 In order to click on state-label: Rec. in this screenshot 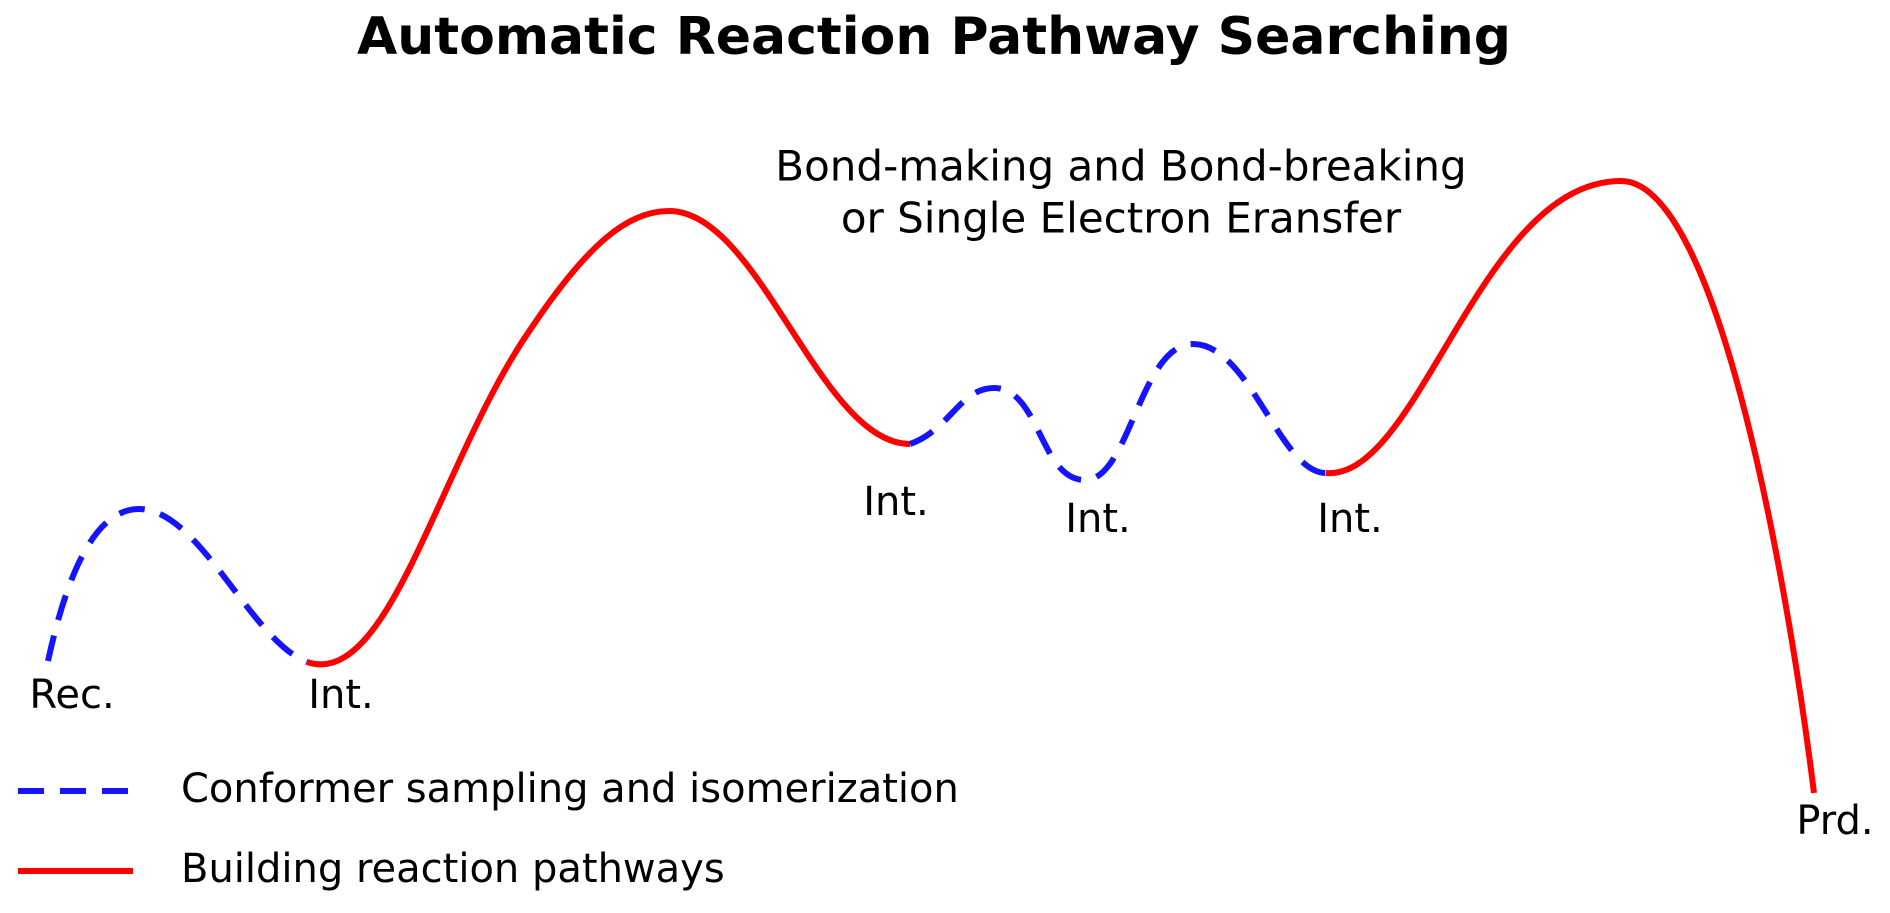, I will do `click(71, 695)`.